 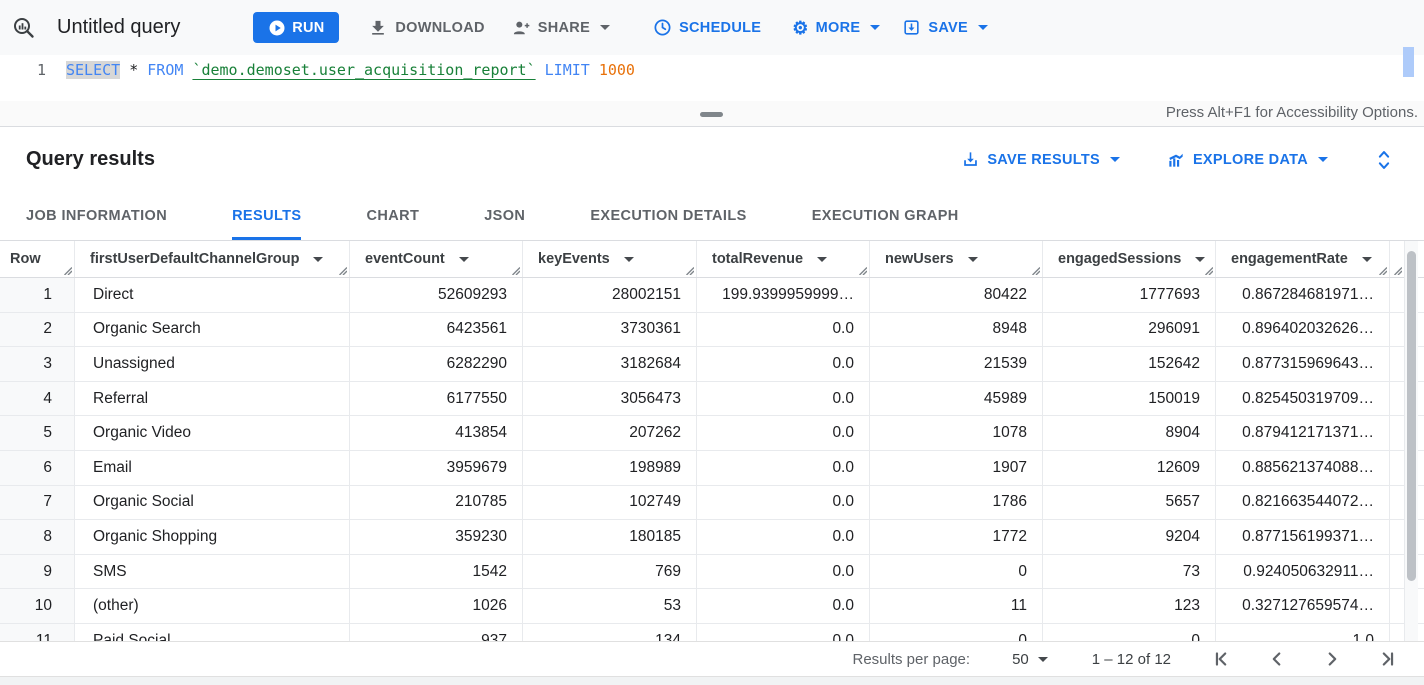 I want to click on table-cell: 21539, so click(x=956, y=364).